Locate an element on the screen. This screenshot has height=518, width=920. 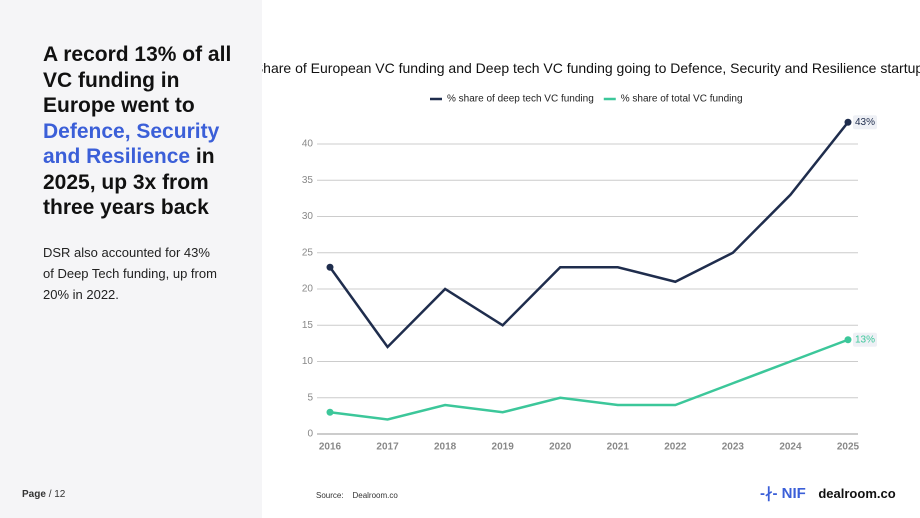
series-line is located at coordinates (589, 379).